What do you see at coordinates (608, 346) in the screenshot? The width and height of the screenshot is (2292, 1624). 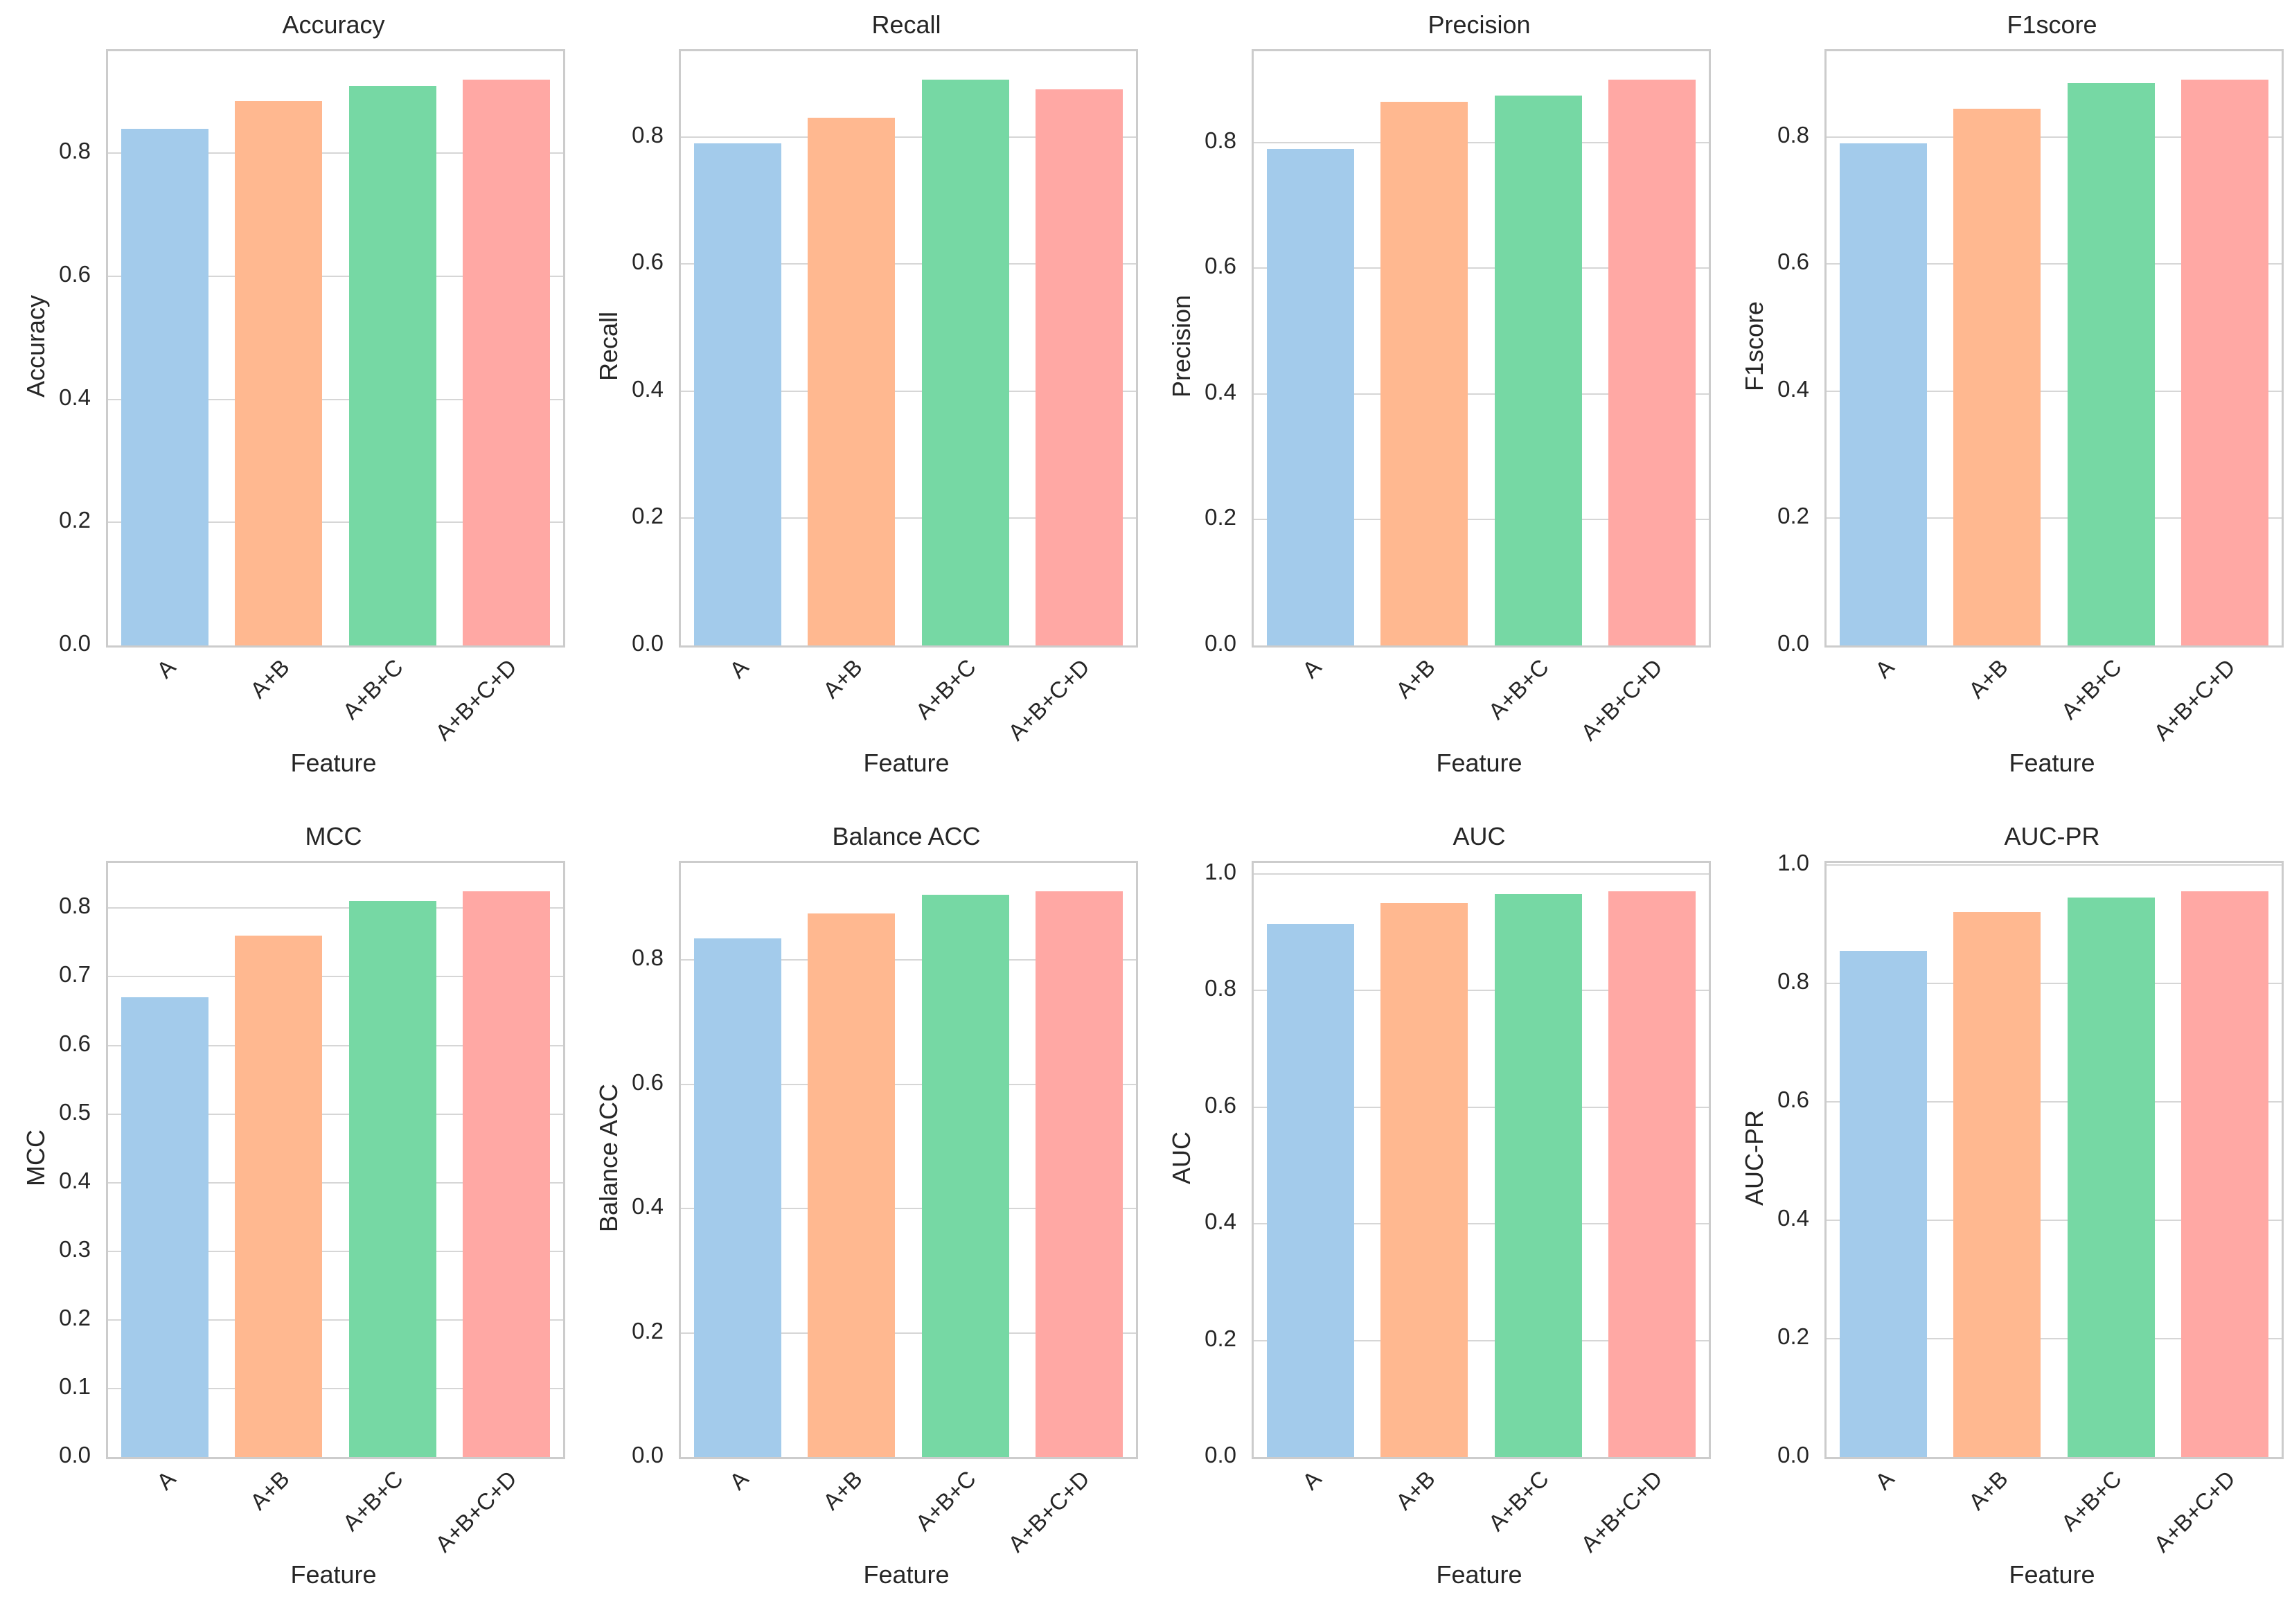 I see `y-axis-label: Recall` at bounding box center [608, 346].